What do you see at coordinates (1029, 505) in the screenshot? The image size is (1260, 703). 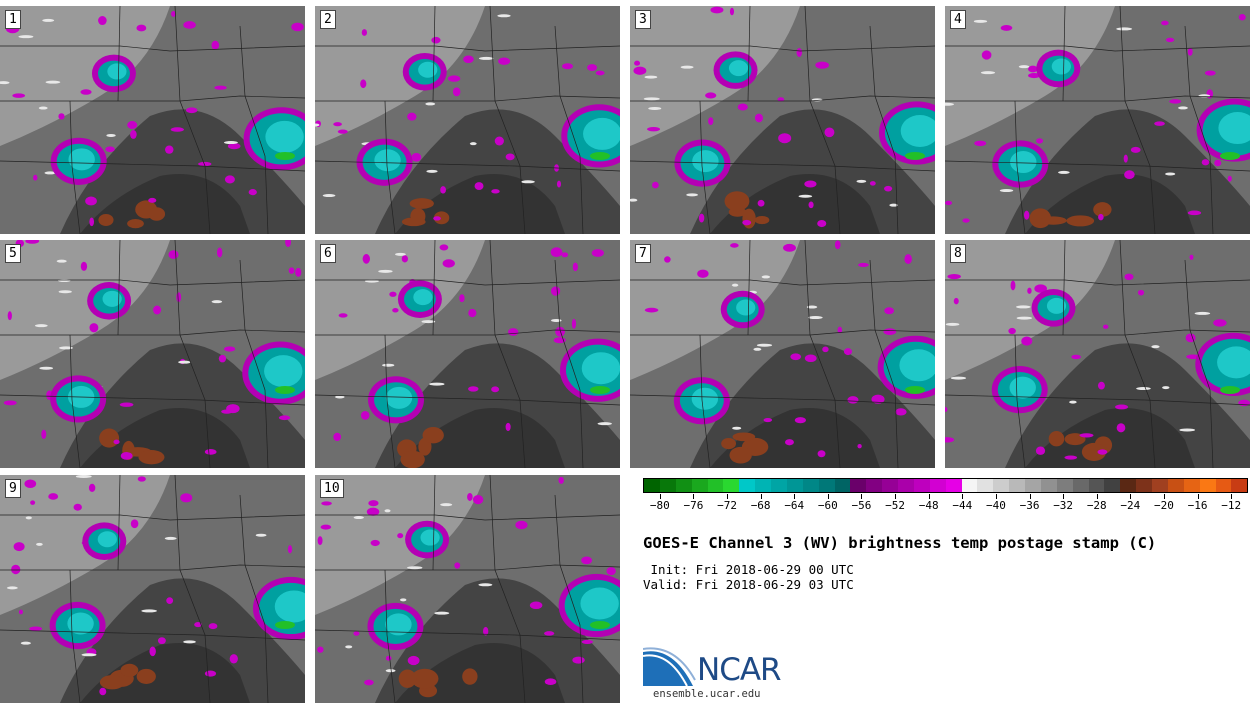 I see `tick-label: −36` at bounding box center [1029, 505].